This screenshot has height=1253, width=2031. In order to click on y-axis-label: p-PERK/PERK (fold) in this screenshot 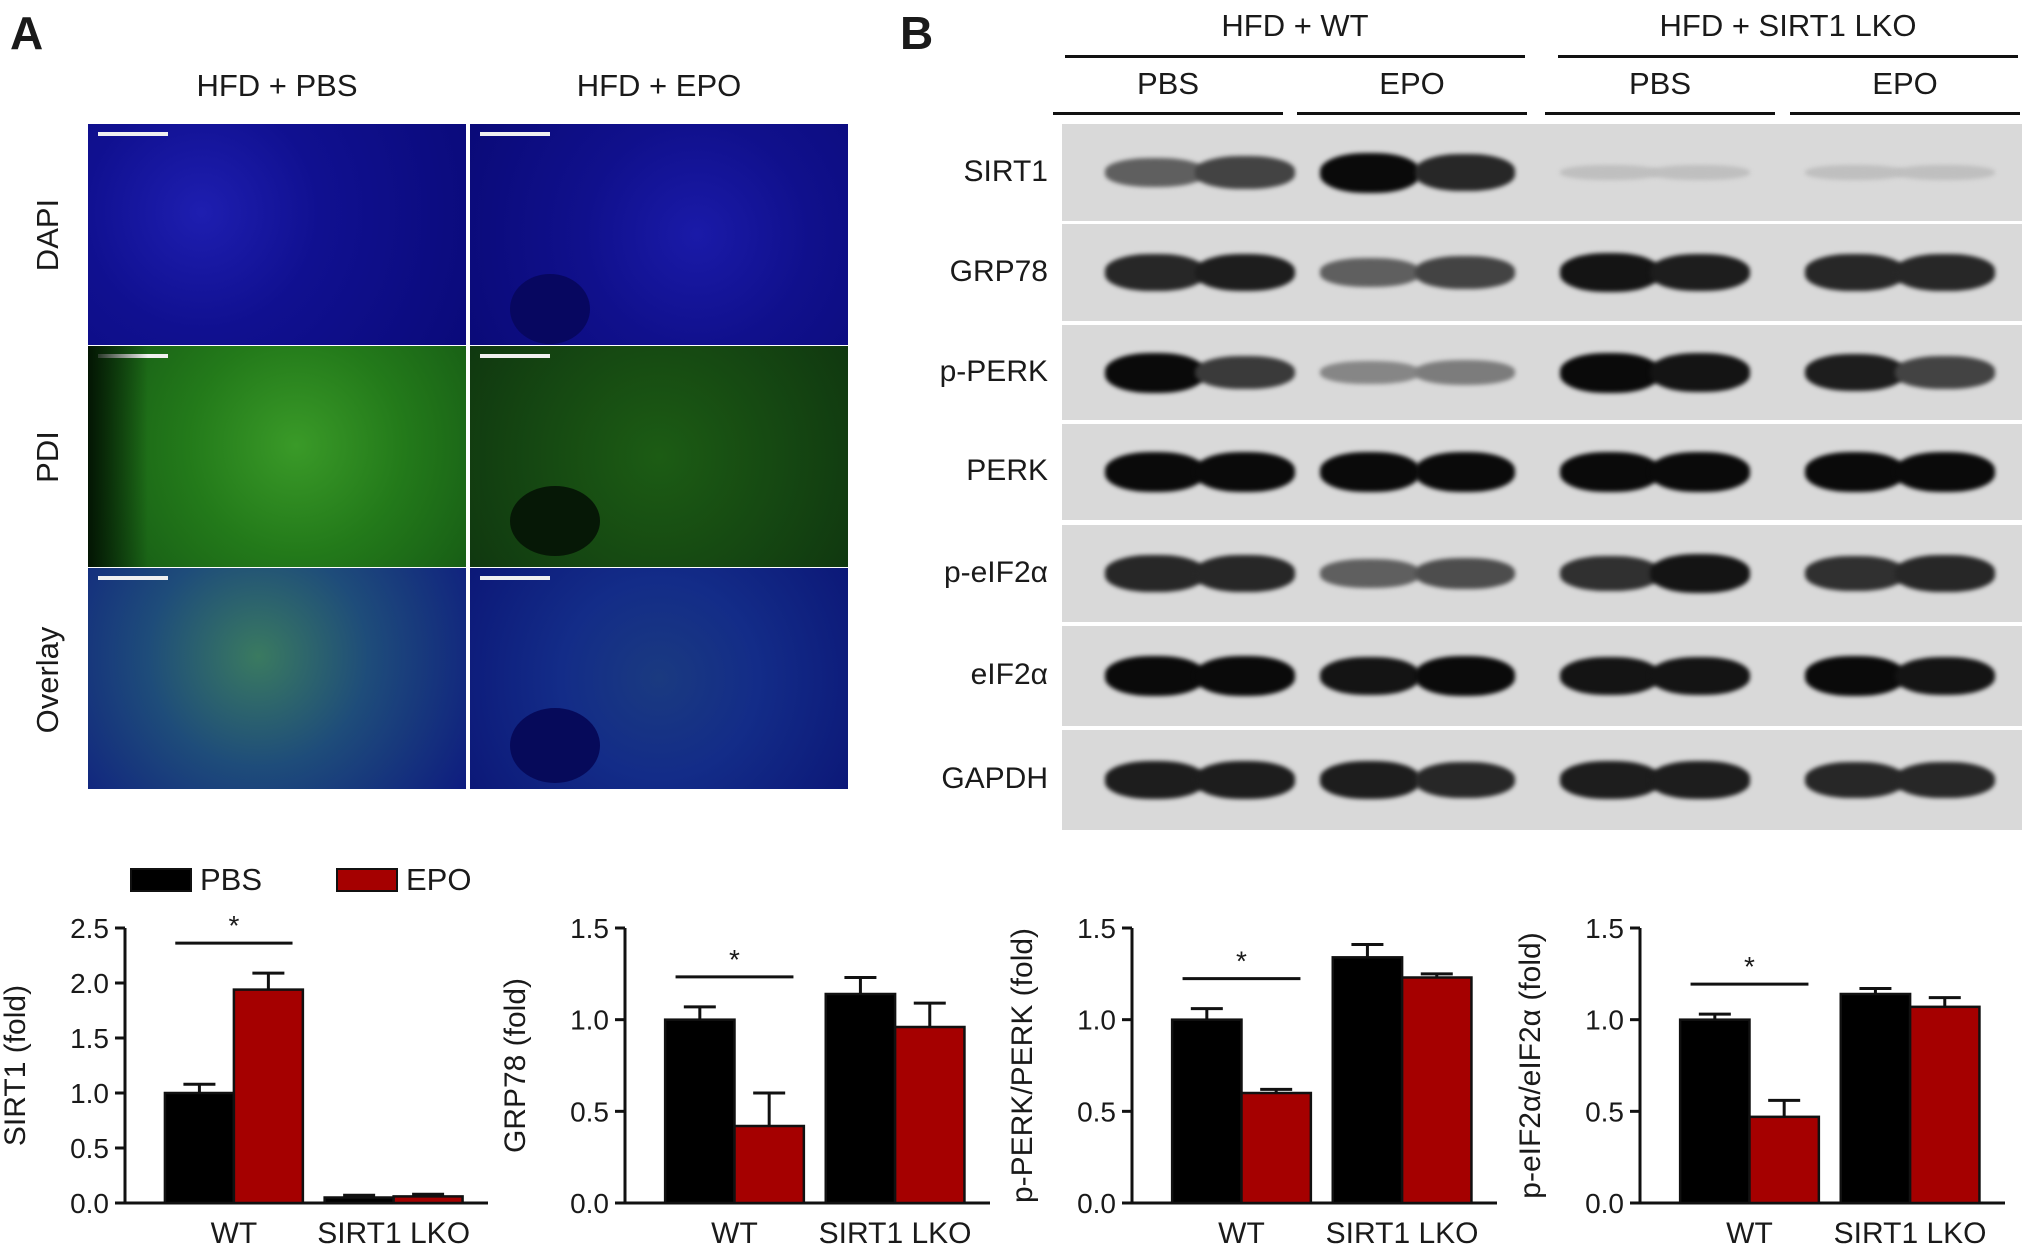, I will do `click(1022, 1065)`.